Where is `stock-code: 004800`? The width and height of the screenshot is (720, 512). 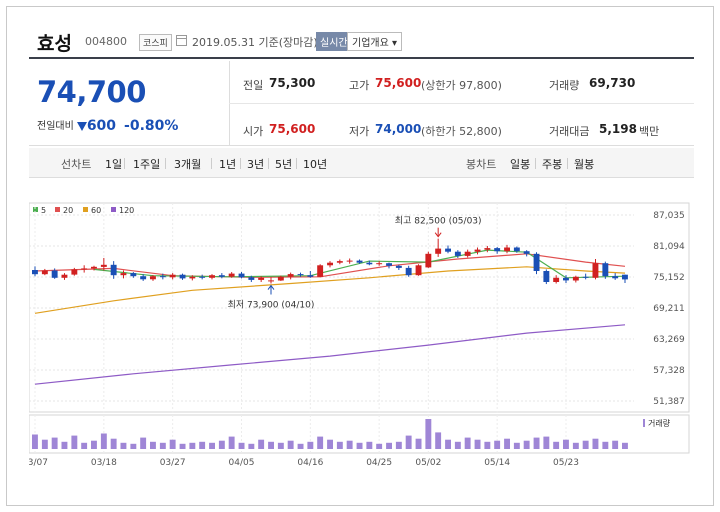 stock-code: 004800 is located at coordinates (106, 41).